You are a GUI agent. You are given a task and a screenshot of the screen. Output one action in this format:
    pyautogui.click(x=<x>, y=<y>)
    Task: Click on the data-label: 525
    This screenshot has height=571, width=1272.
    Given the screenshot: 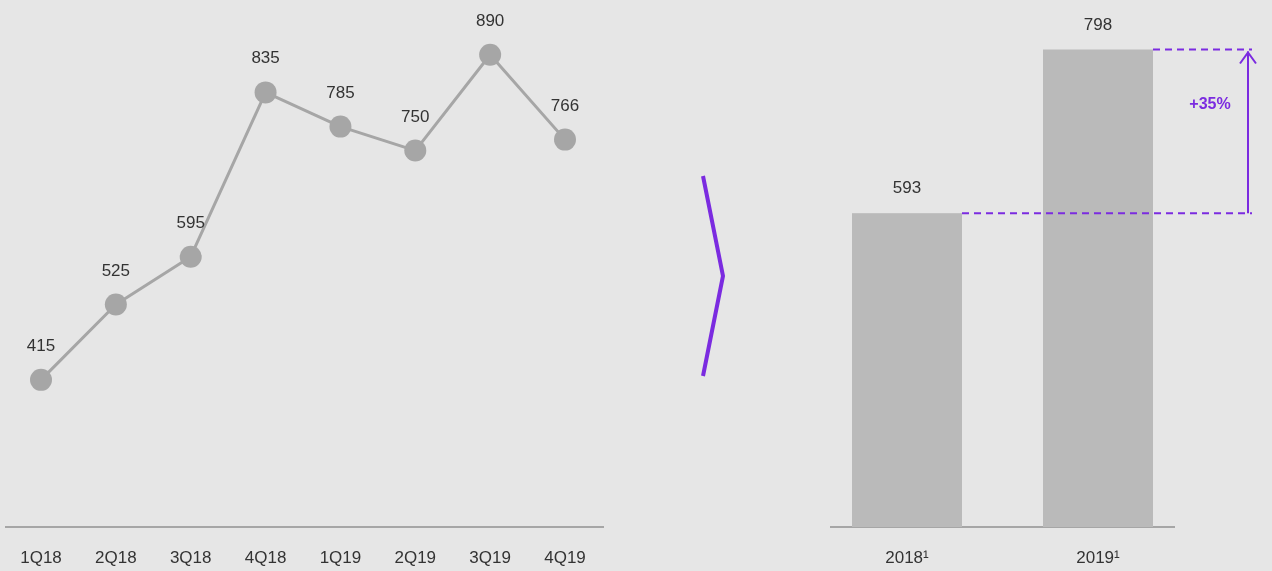 What is the action you would take?
    pyautogui.click(x=116, y=270)
    